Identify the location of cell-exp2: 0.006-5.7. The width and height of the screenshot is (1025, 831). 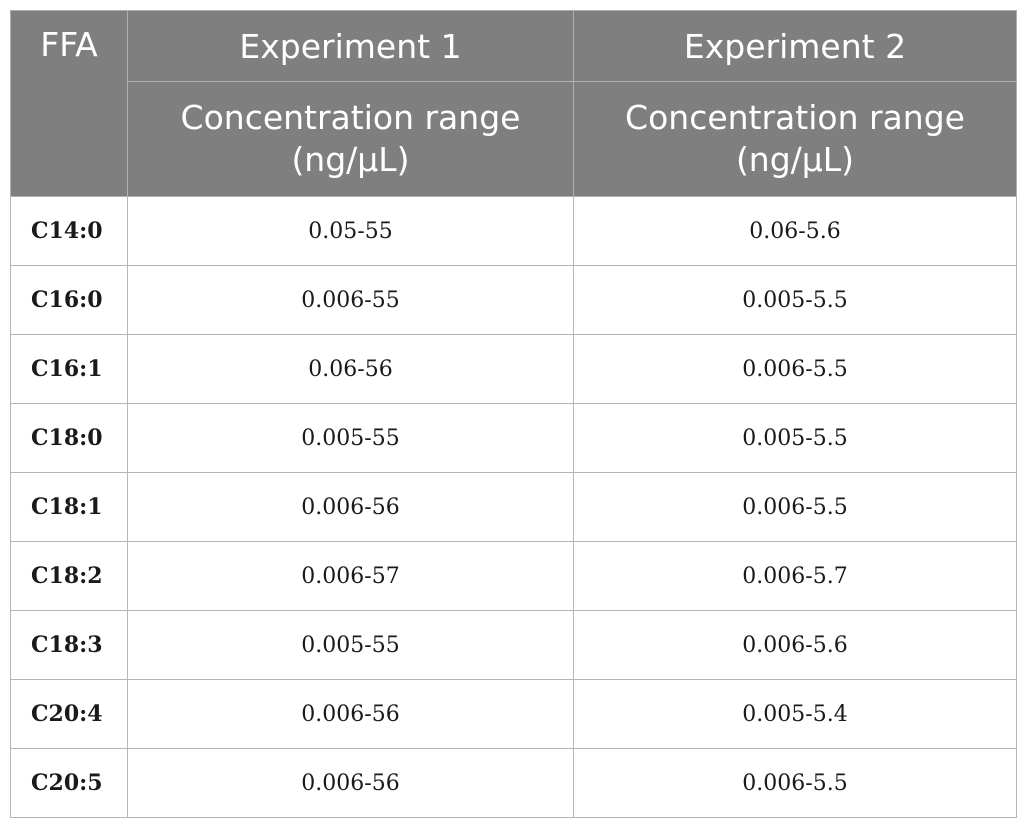
(795, 576).